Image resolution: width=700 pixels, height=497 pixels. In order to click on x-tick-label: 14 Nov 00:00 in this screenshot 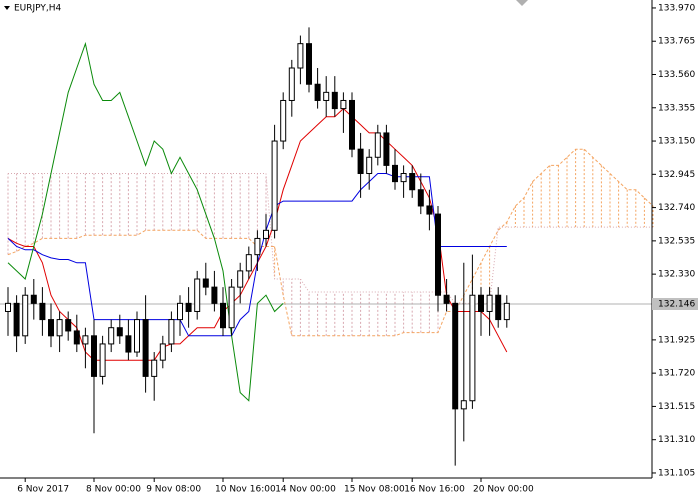, I will do `click(305, 490)`.